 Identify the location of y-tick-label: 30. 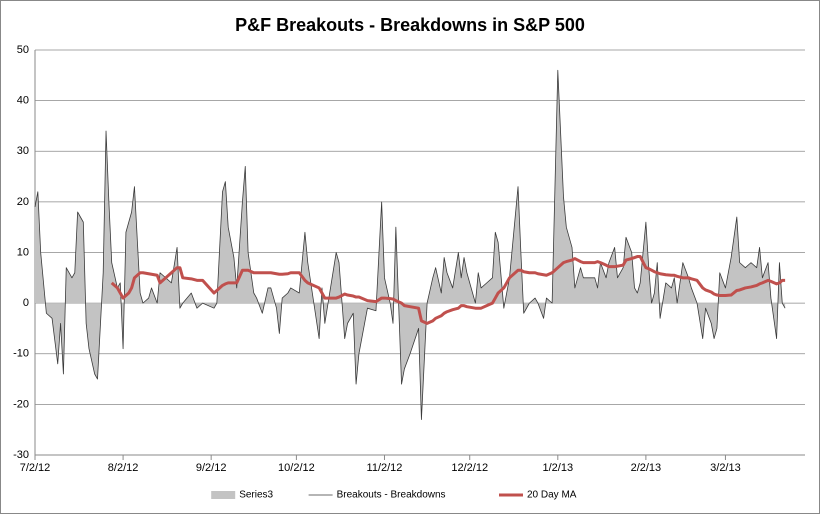
(23, 151).